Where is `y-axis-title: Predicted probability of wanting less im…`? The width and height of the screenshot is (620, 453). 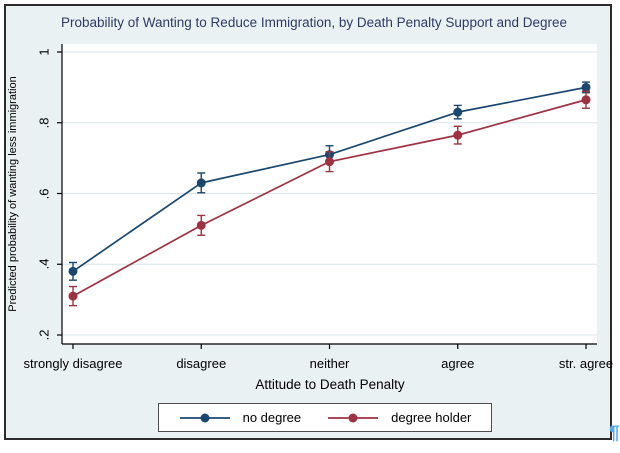 y-axis-title: Predicted probability of wanting less im… is located at coordinates (13, 194).